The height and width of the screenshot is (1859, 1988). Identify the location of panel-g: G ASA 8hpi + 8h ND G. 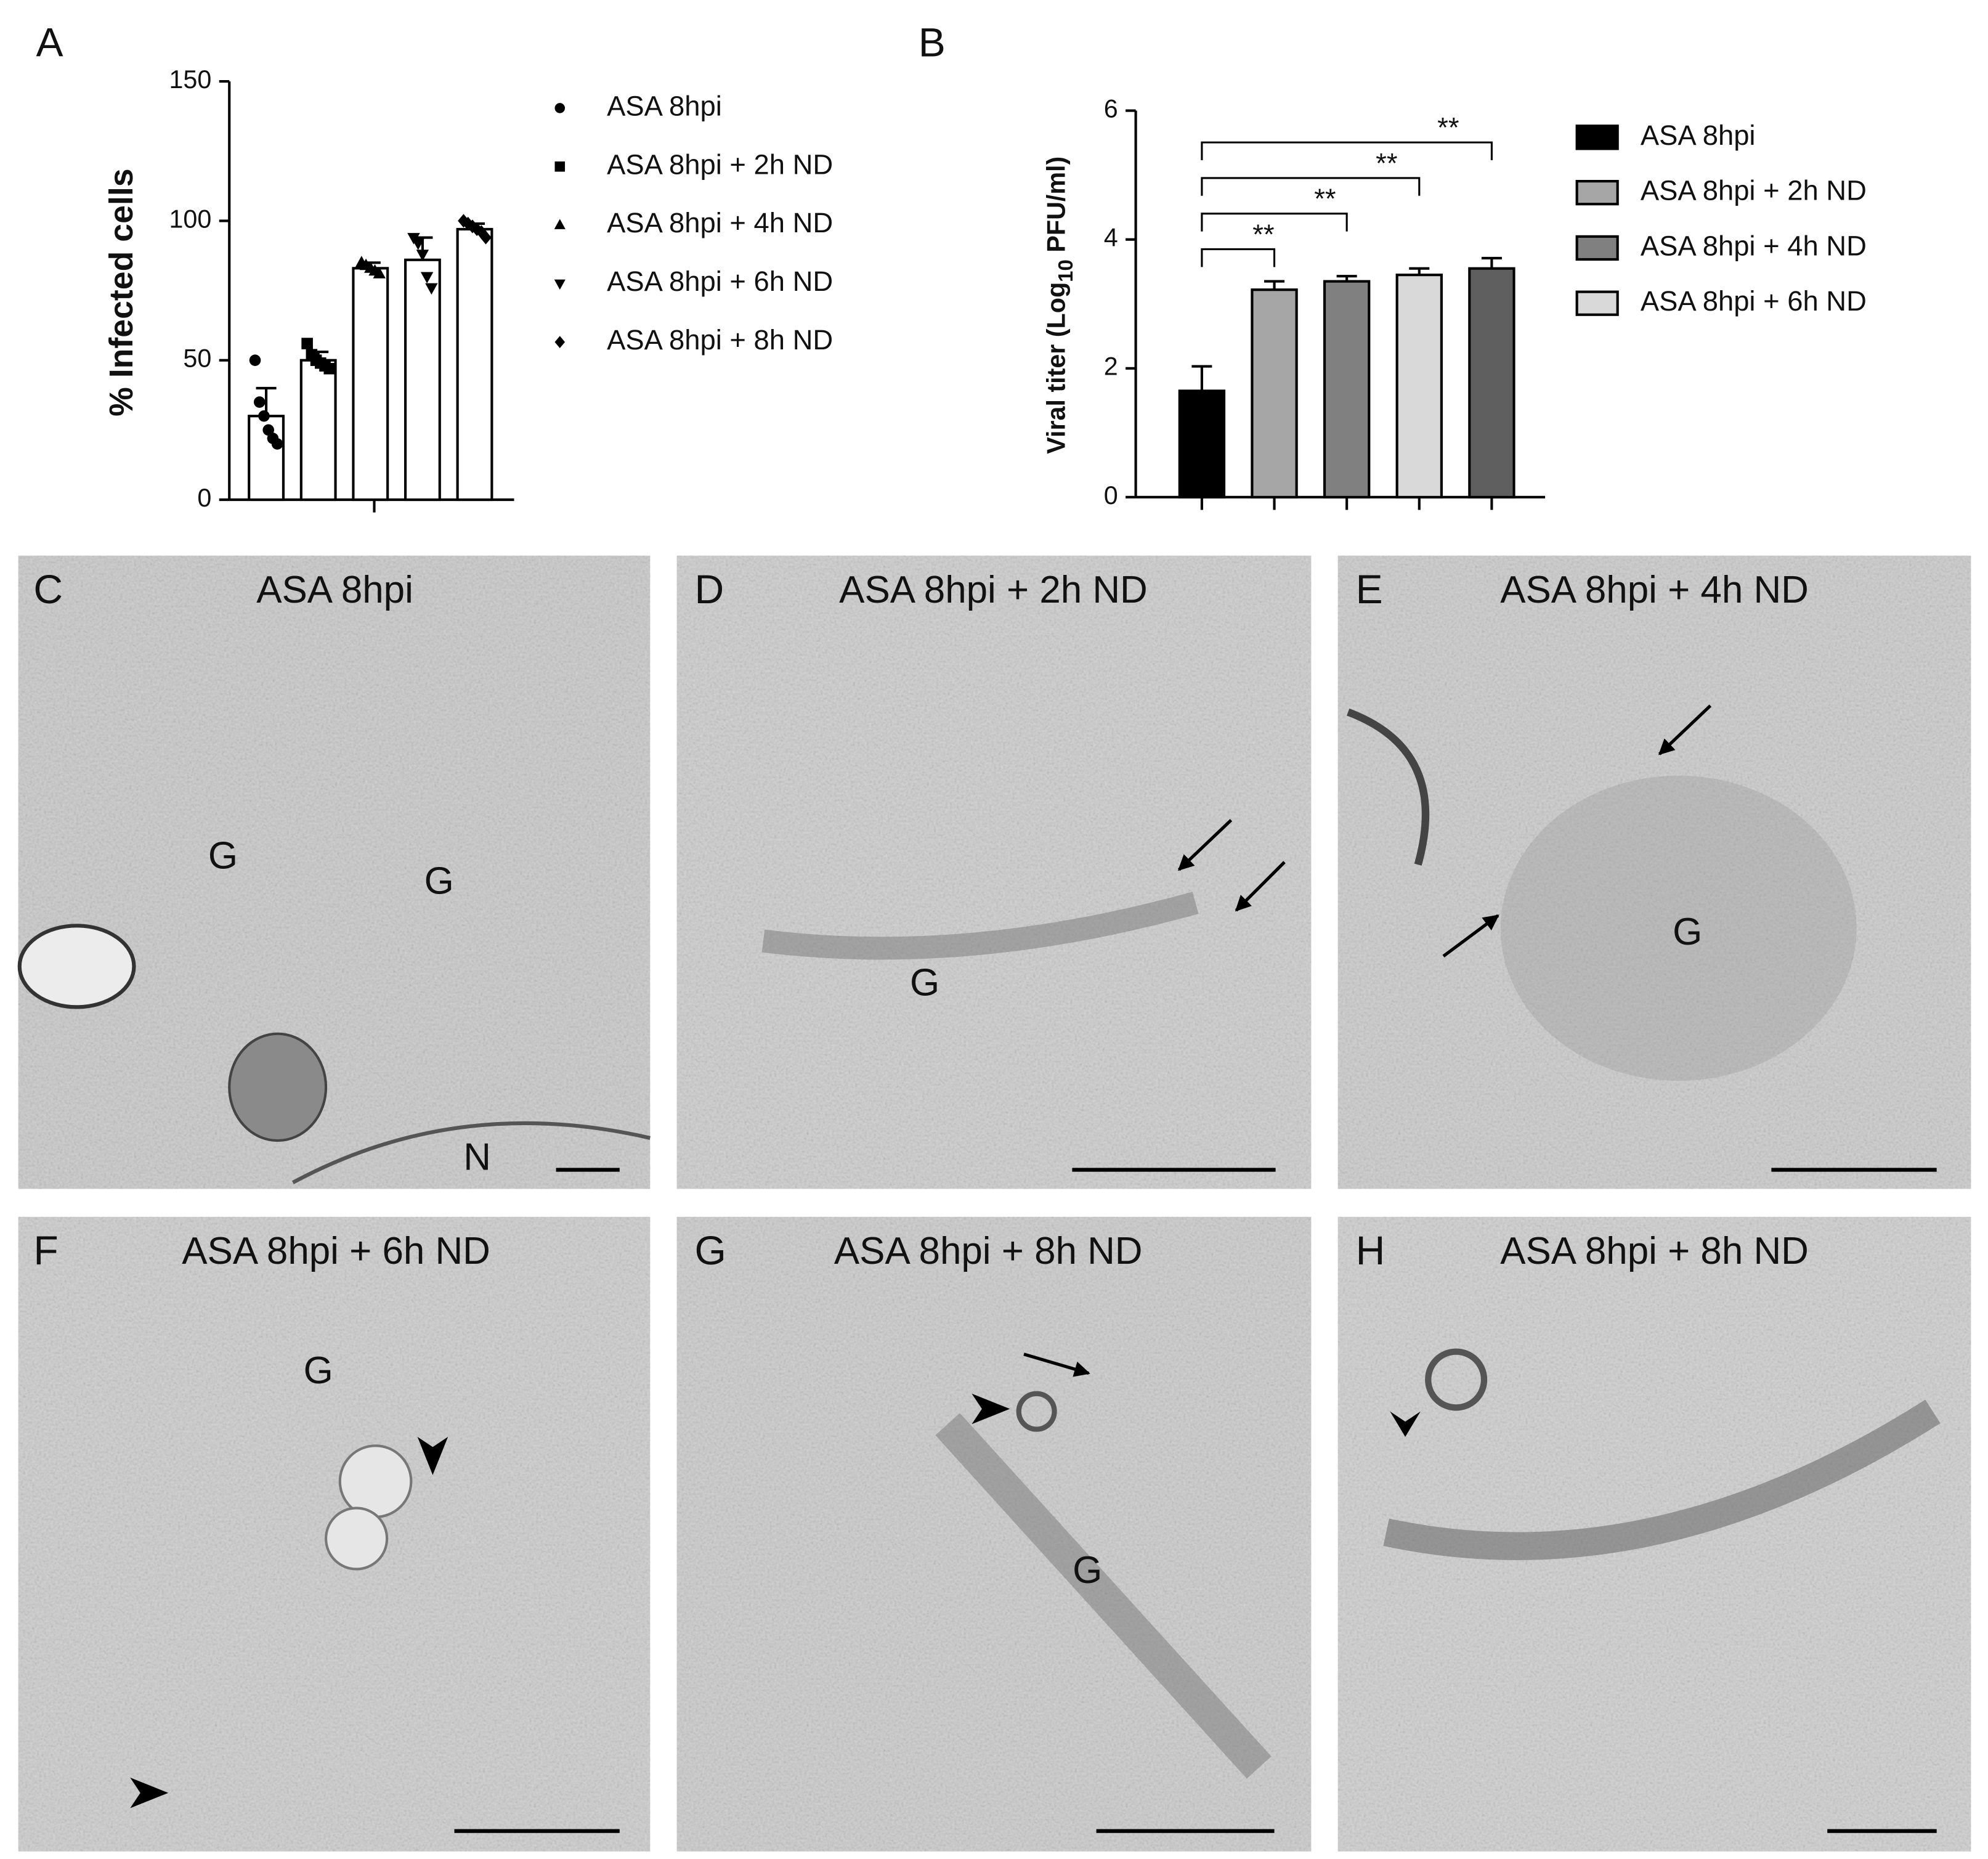
(994, 1534).